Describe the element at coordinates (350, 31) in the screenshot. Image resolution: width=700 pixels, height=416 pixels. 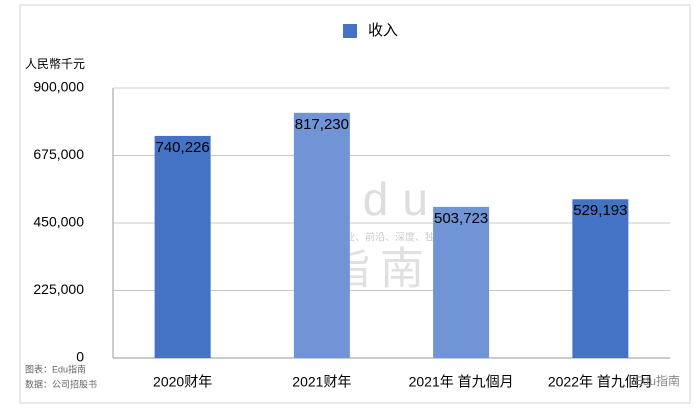
I see `legend-swatch` at that location.